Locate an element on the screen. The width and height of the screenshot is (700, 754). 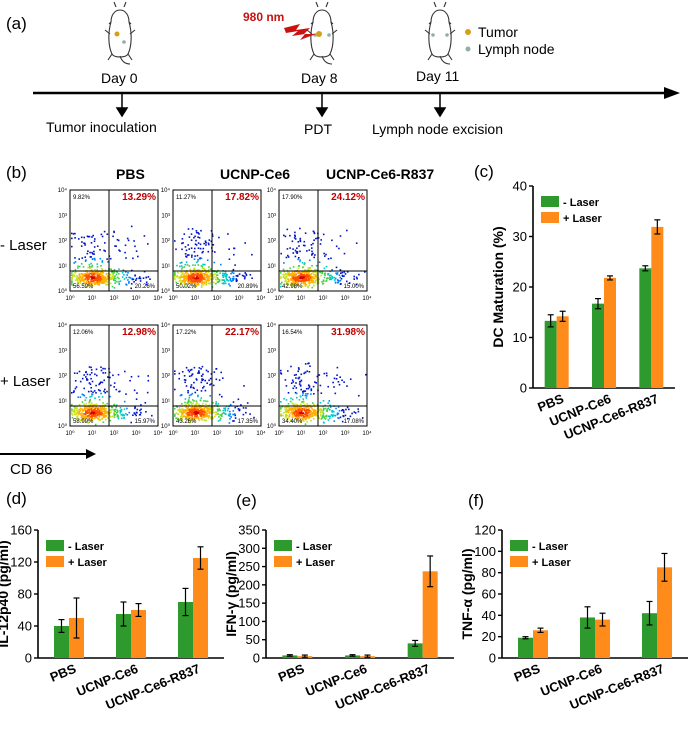
quadrant-lr-value: 15.00% is located at coordinates (354, 287).